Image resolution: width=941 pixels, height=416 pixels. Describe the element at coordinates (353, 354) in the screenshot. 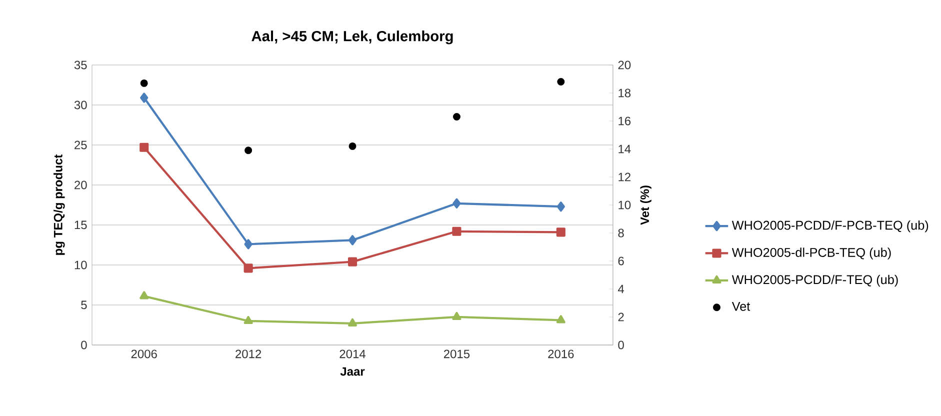

I see `x-tick-label: 2014` at that location.